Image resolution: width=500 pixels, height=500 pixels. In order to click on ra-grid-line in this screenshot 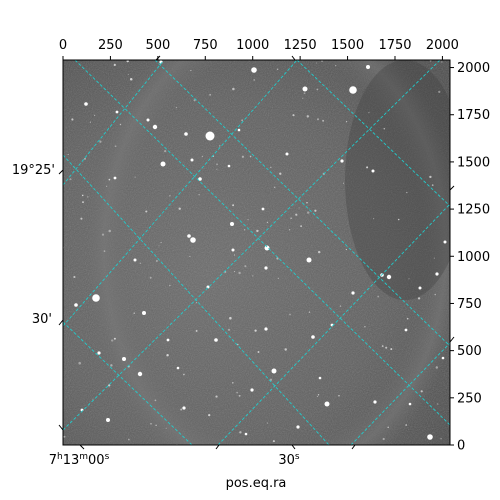, I will do `click(373, 133)`.